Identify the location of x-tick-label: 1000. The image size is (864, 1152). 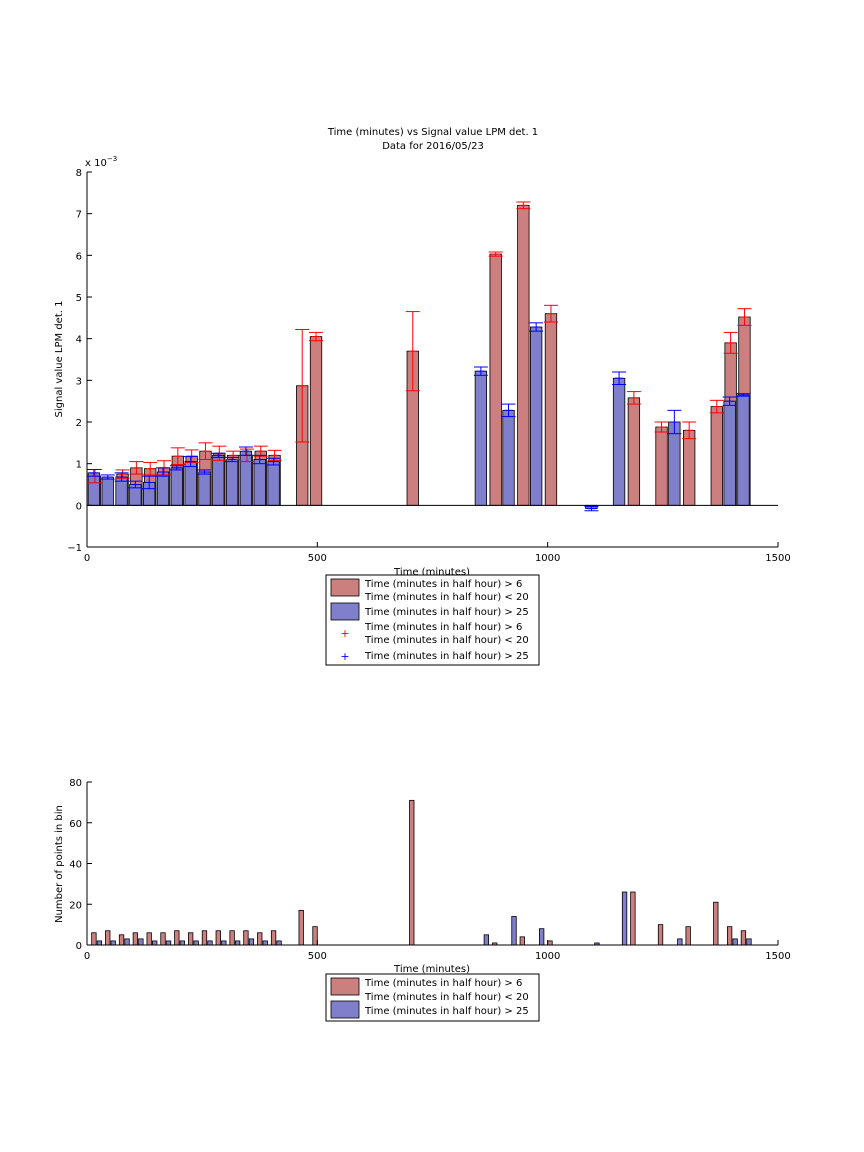
(547, 558).